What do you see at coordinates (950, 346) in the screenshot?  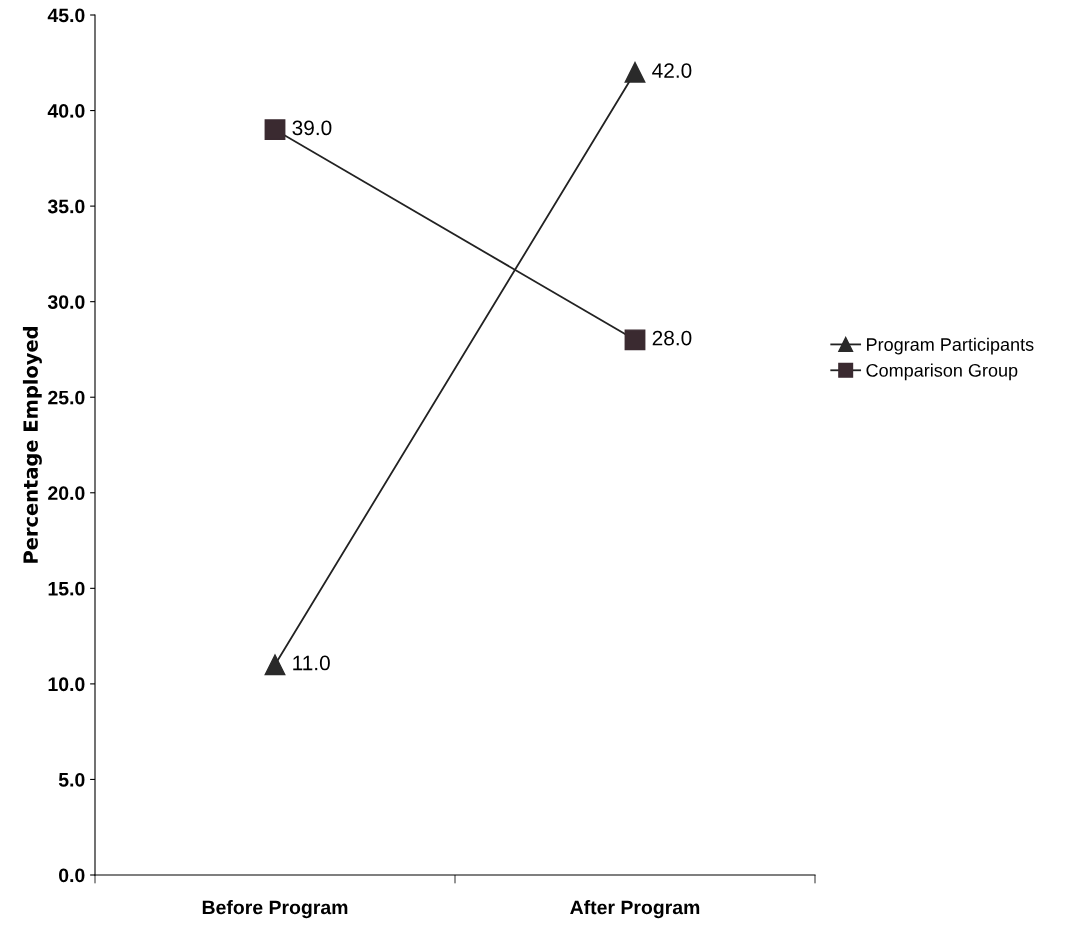 I see `legend-label: Program Participants` at bounding box center [950, 346].